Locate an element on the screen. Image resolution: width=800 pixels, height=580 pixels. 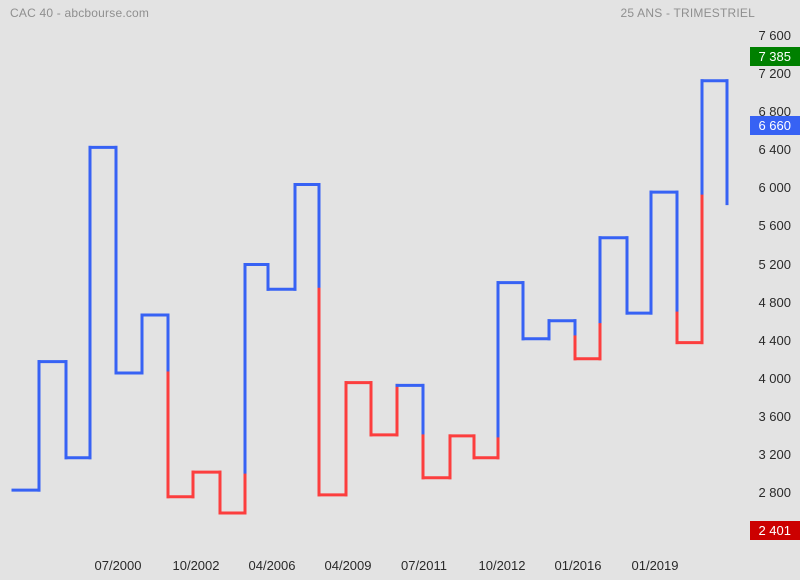
x-axis-label: 10/2012 is located at coordinates (502, 565).